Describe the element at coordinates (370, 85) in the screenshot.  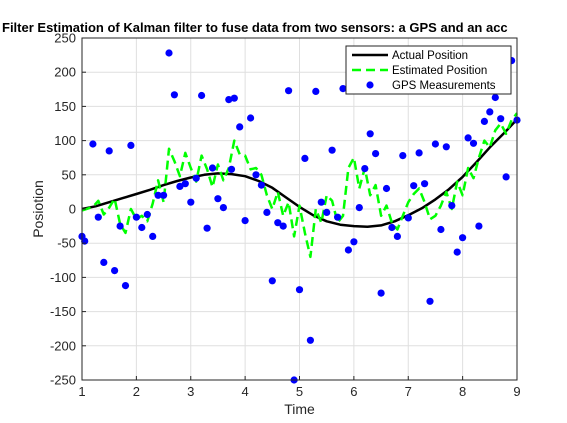
I see `legend-swatch-gps-measurements` at that location.